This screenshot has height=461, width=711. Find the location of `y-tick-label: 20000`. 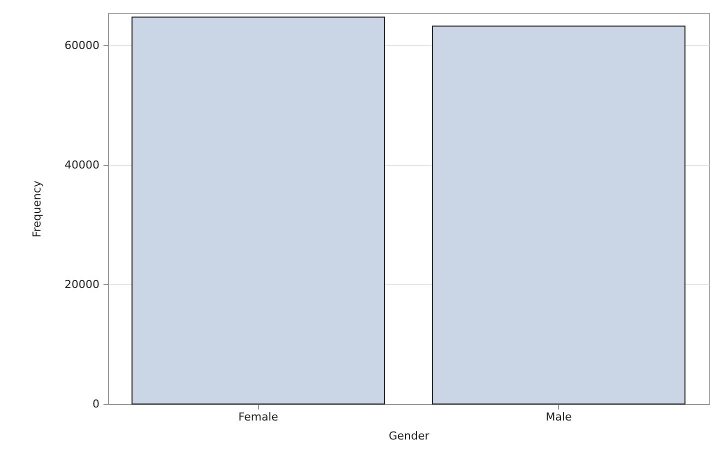

y-tick-label: 20000 is located at coordinates (82, 284).